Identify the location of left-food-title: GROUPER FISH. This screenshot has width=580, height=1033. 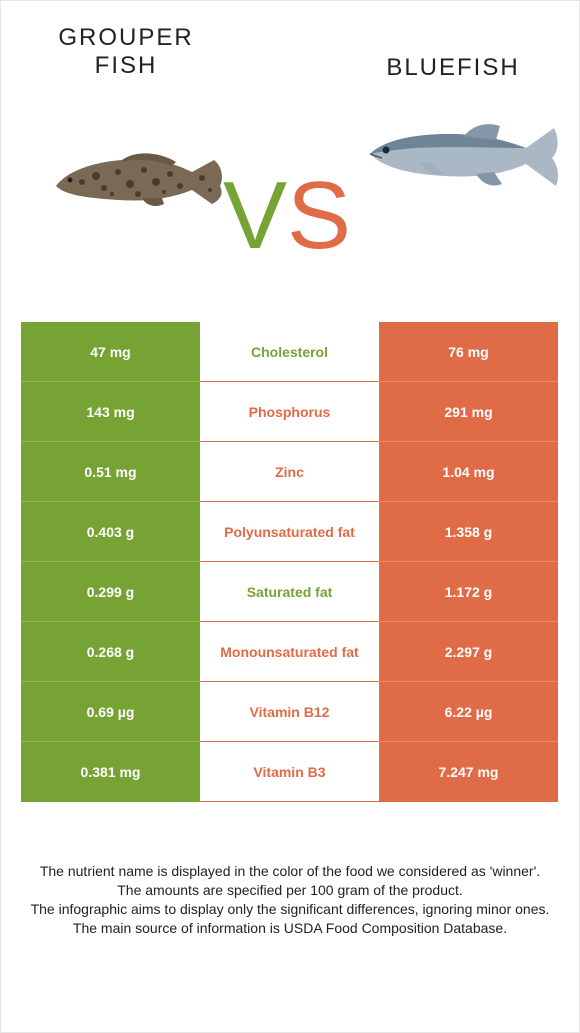
(126, 52).